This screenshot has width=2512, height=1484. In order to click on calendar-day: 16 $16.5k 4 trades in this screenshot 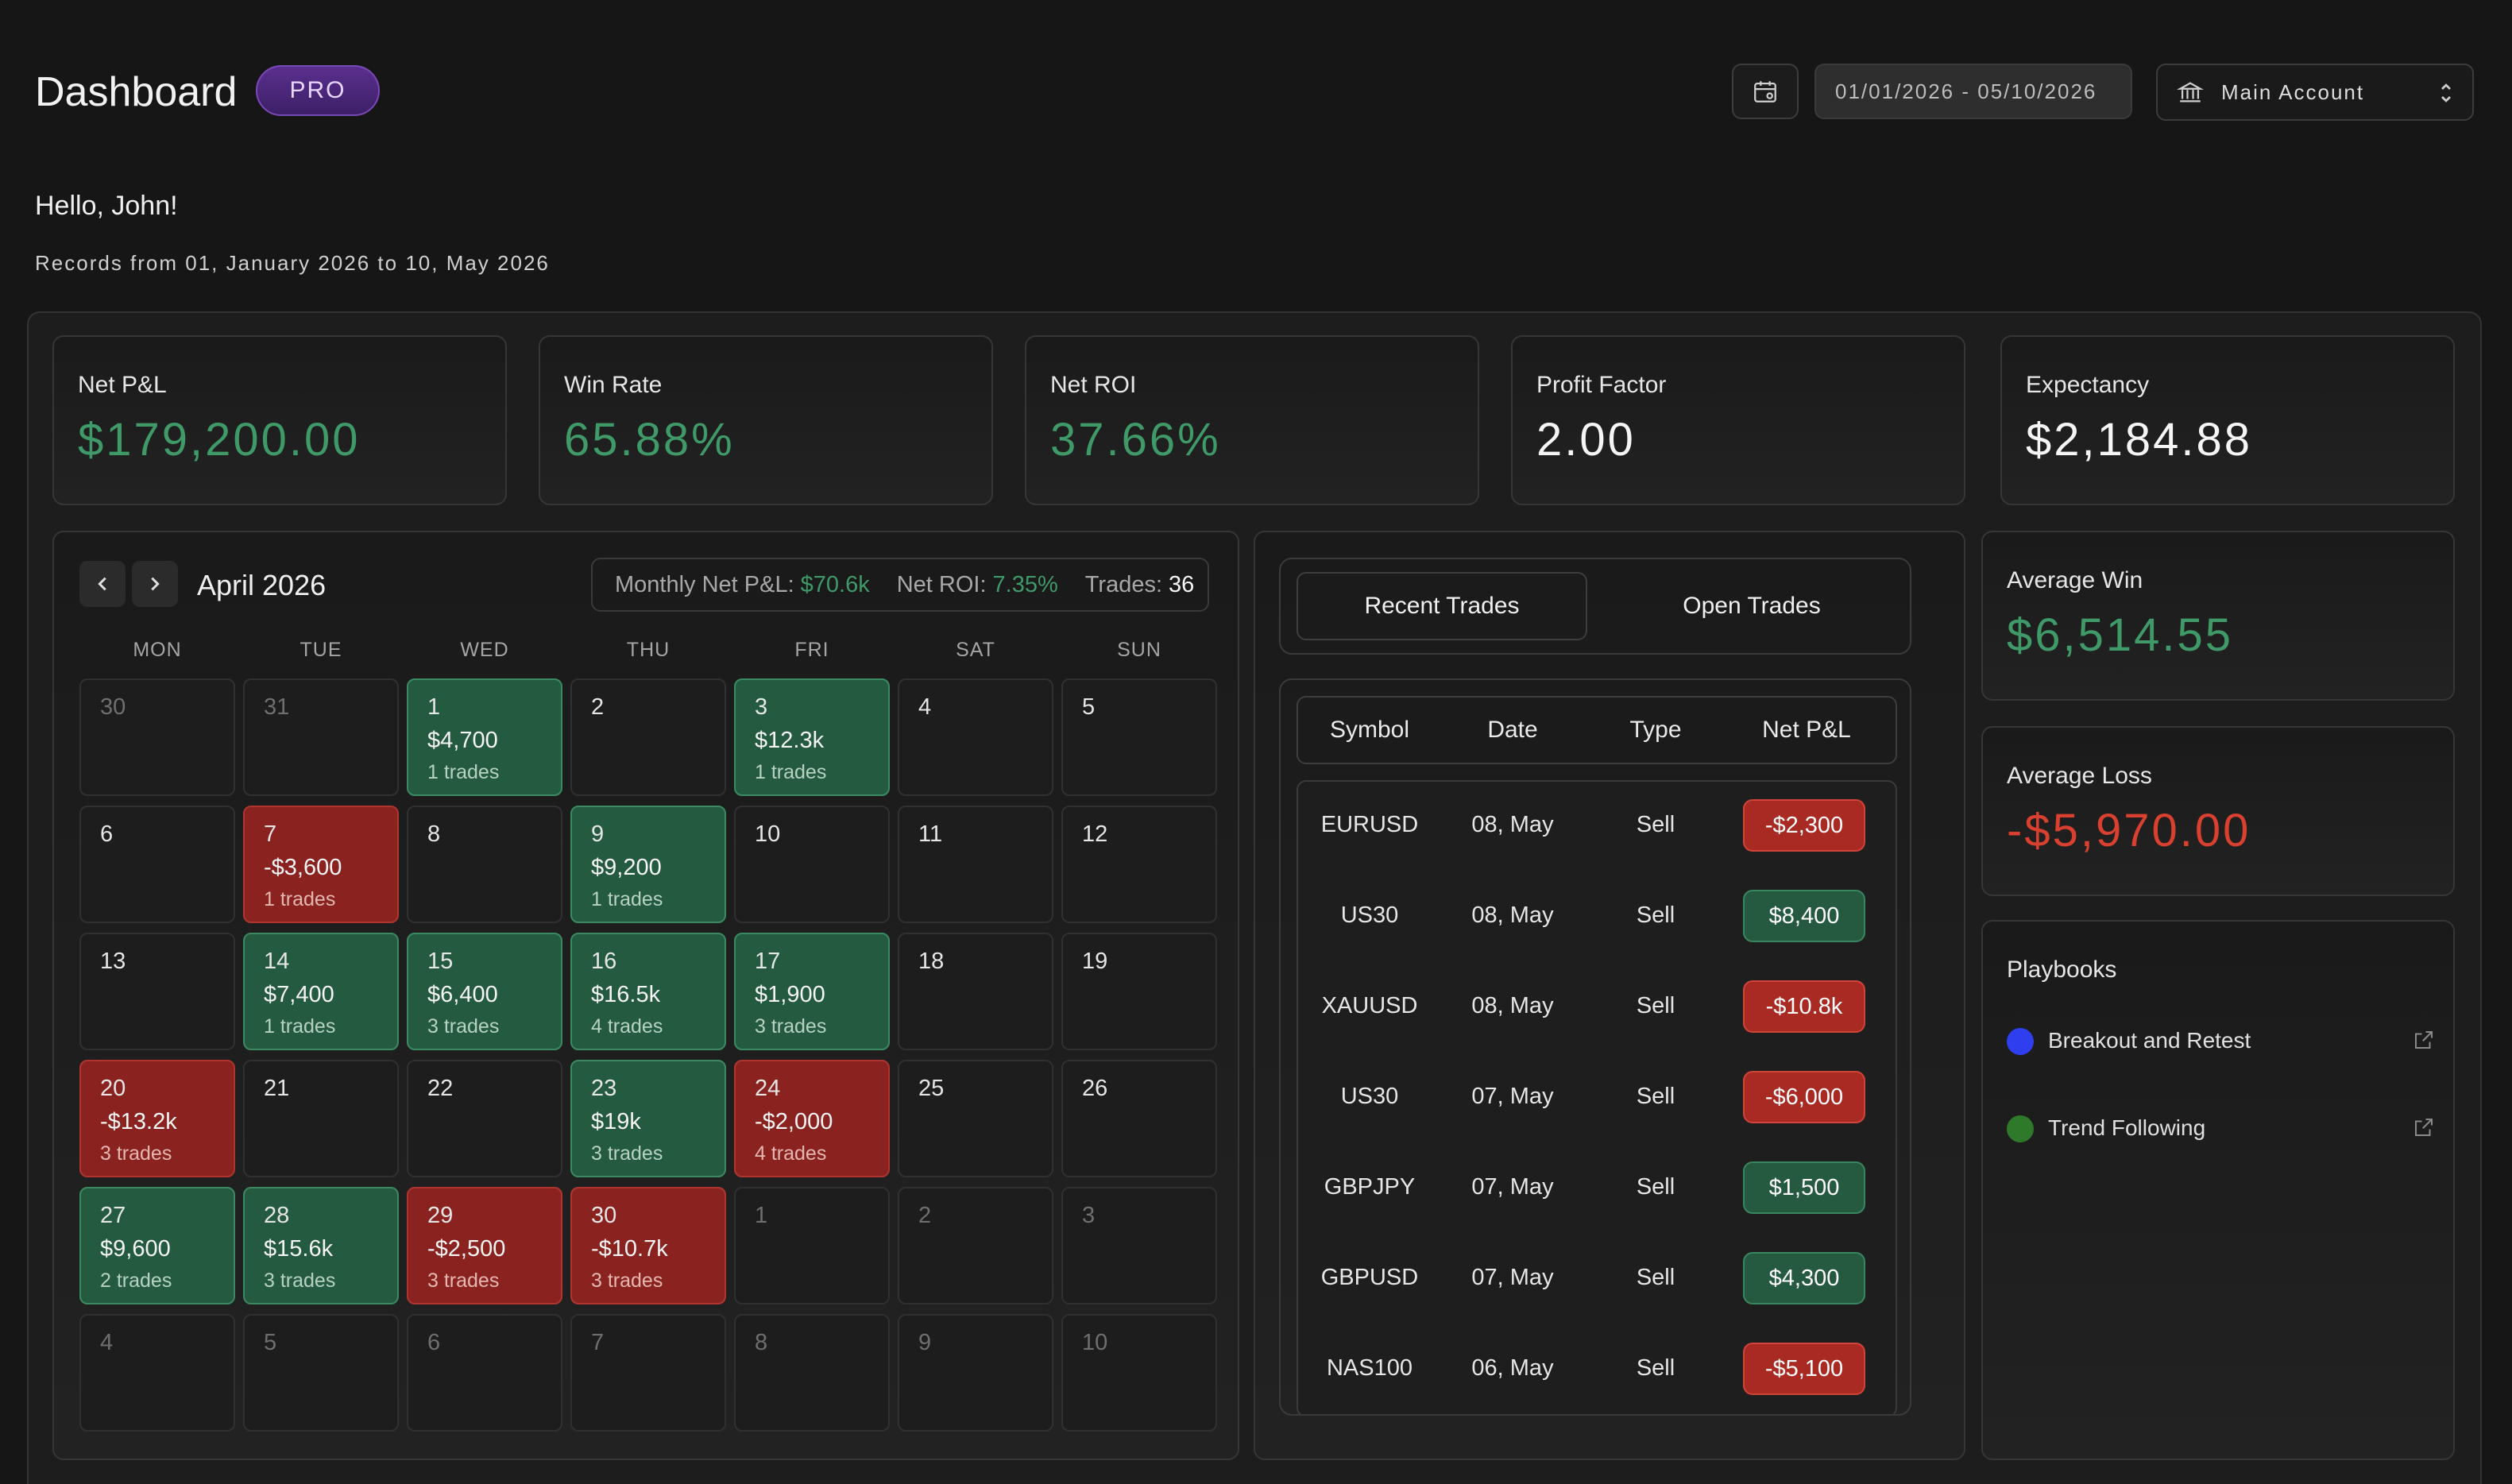, I will do `click(648, 991)`.